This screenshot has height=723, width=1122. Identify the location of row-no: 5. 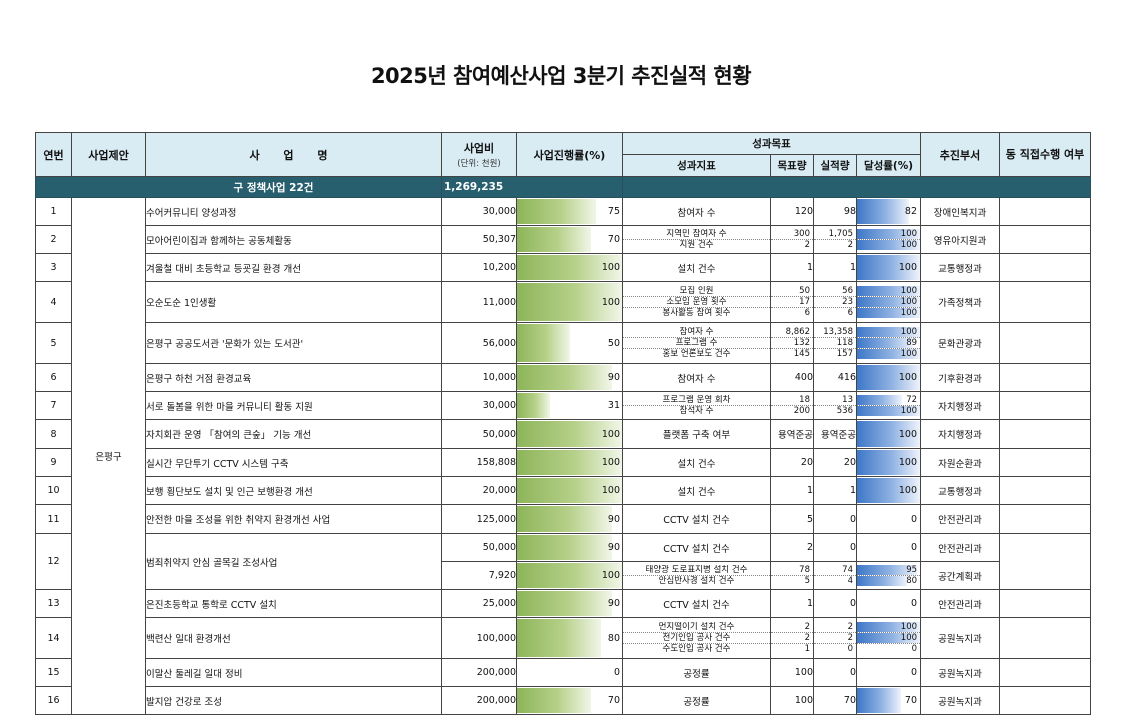
(53, 343).